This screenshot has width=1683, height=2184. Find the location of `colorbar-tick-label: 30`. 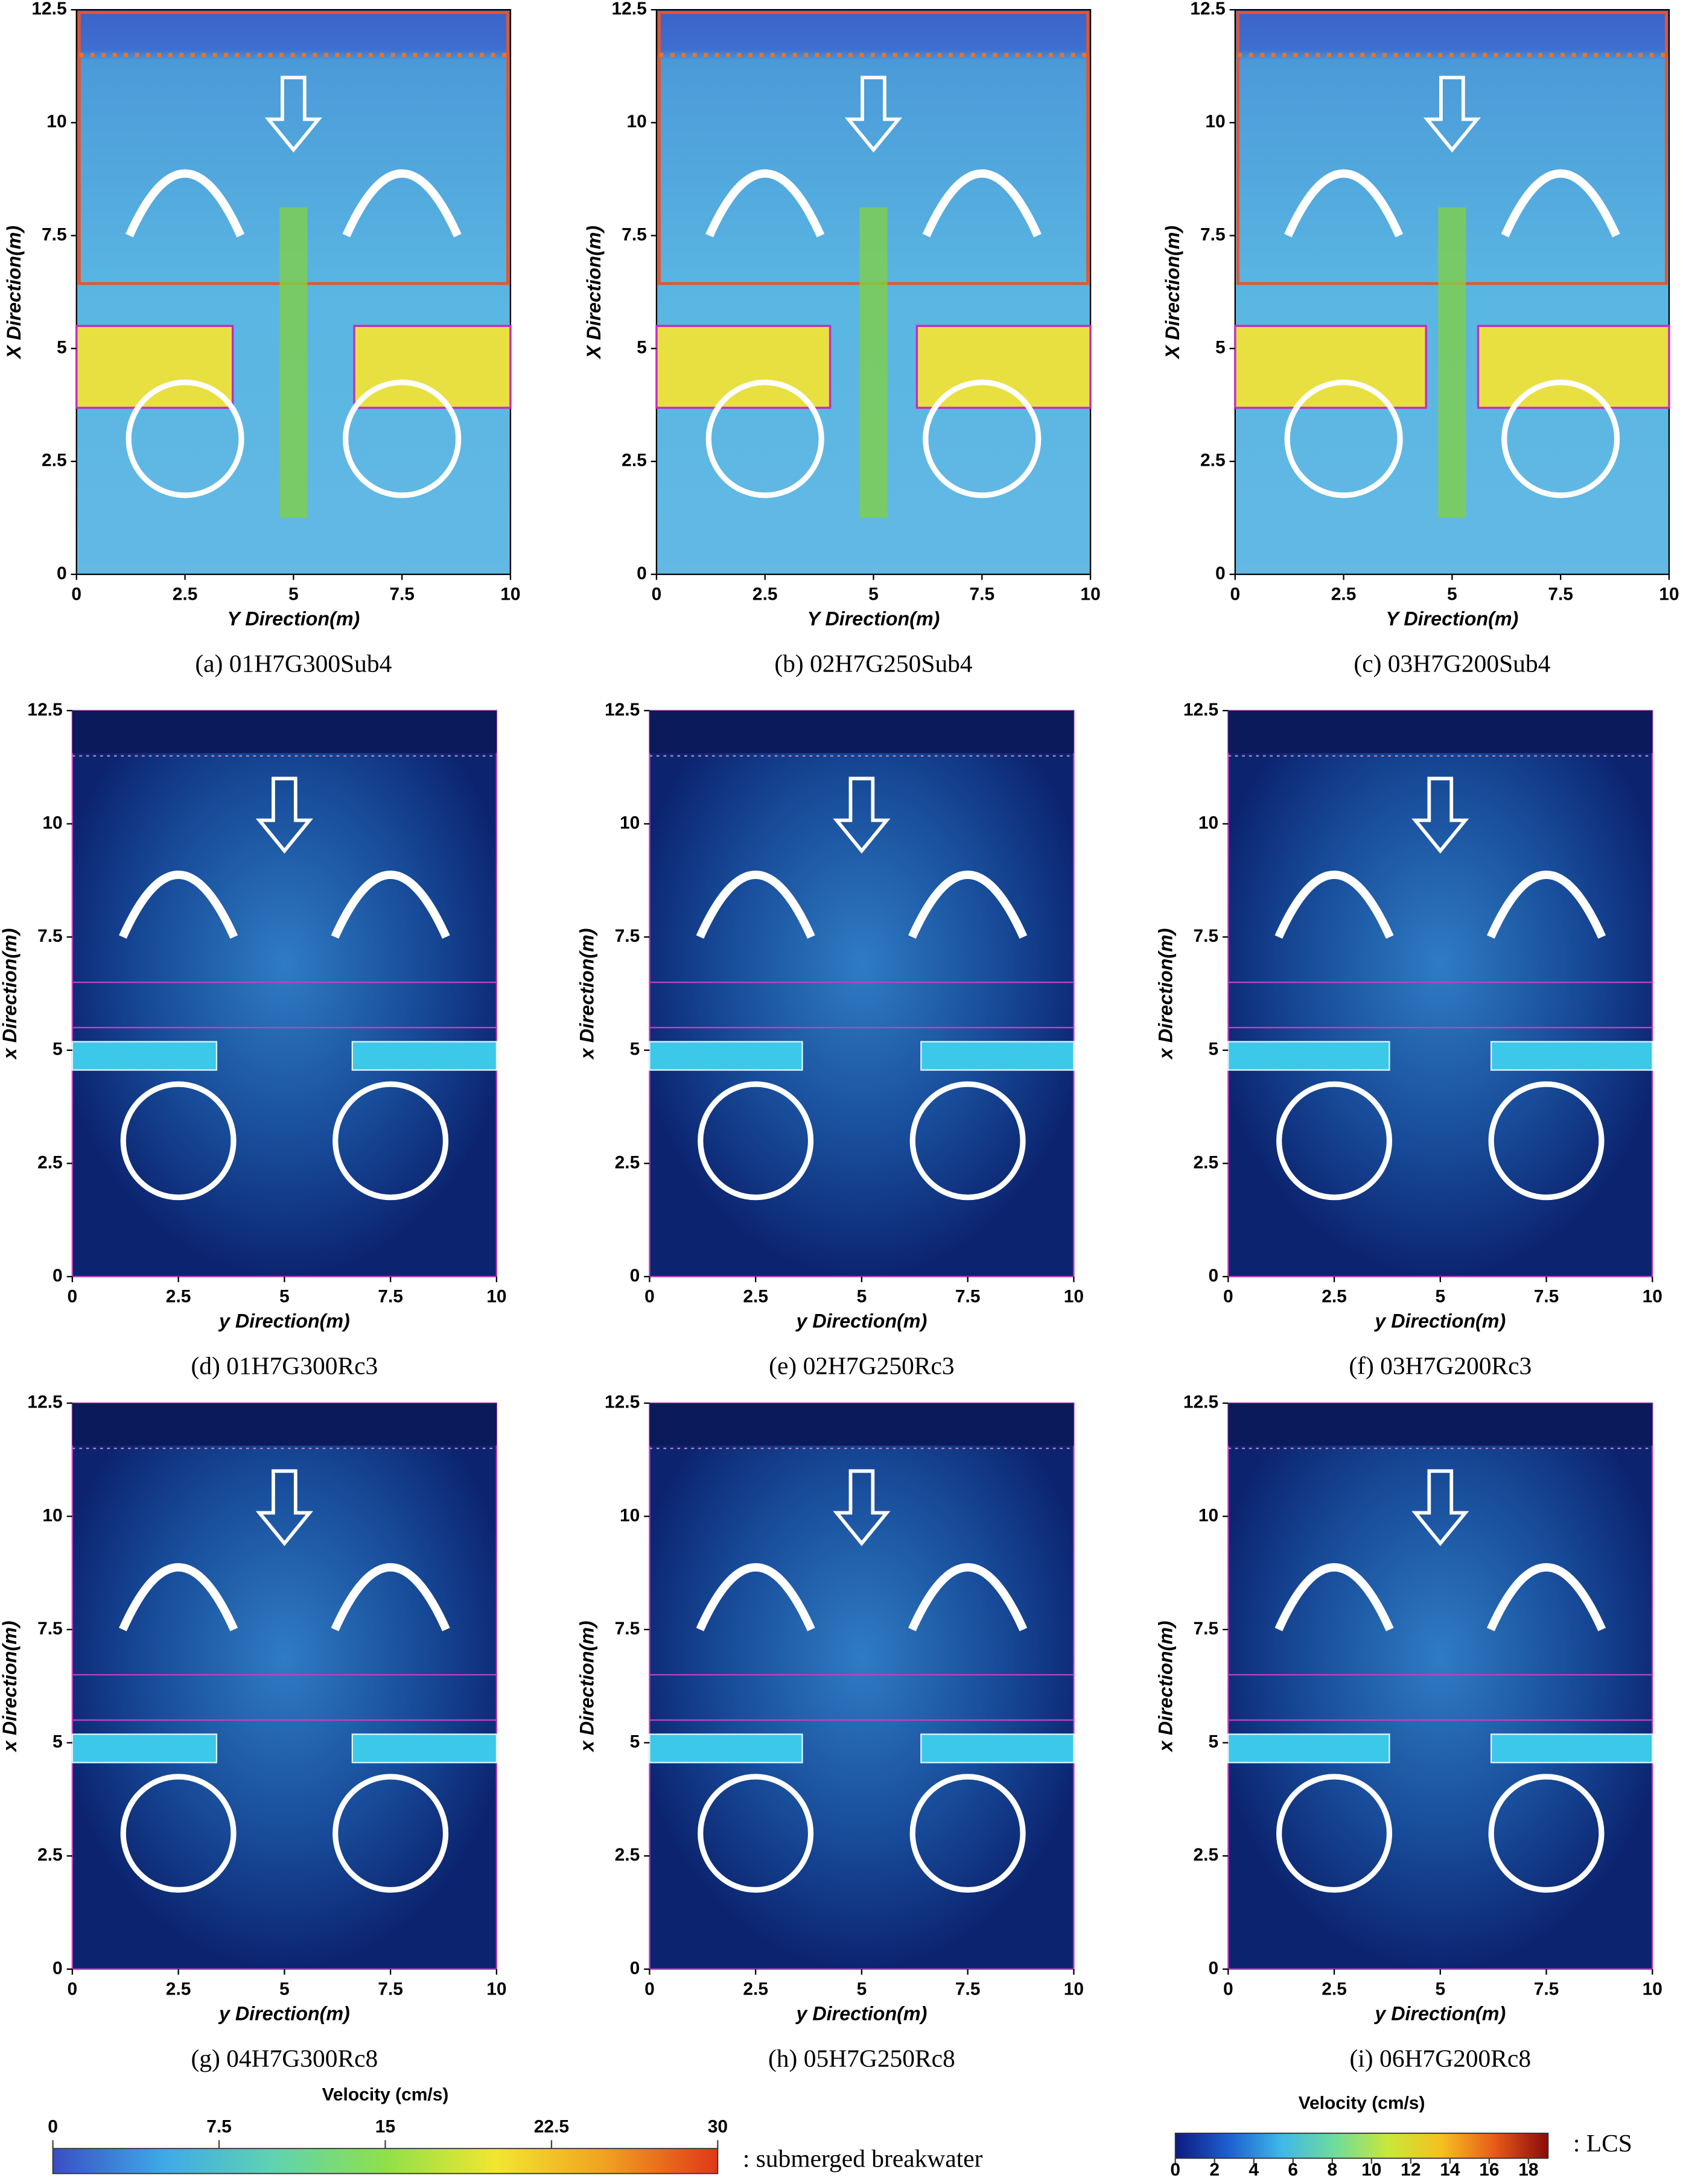

colorbar-tick-label: 30 is located at coordinates (718, 2127).